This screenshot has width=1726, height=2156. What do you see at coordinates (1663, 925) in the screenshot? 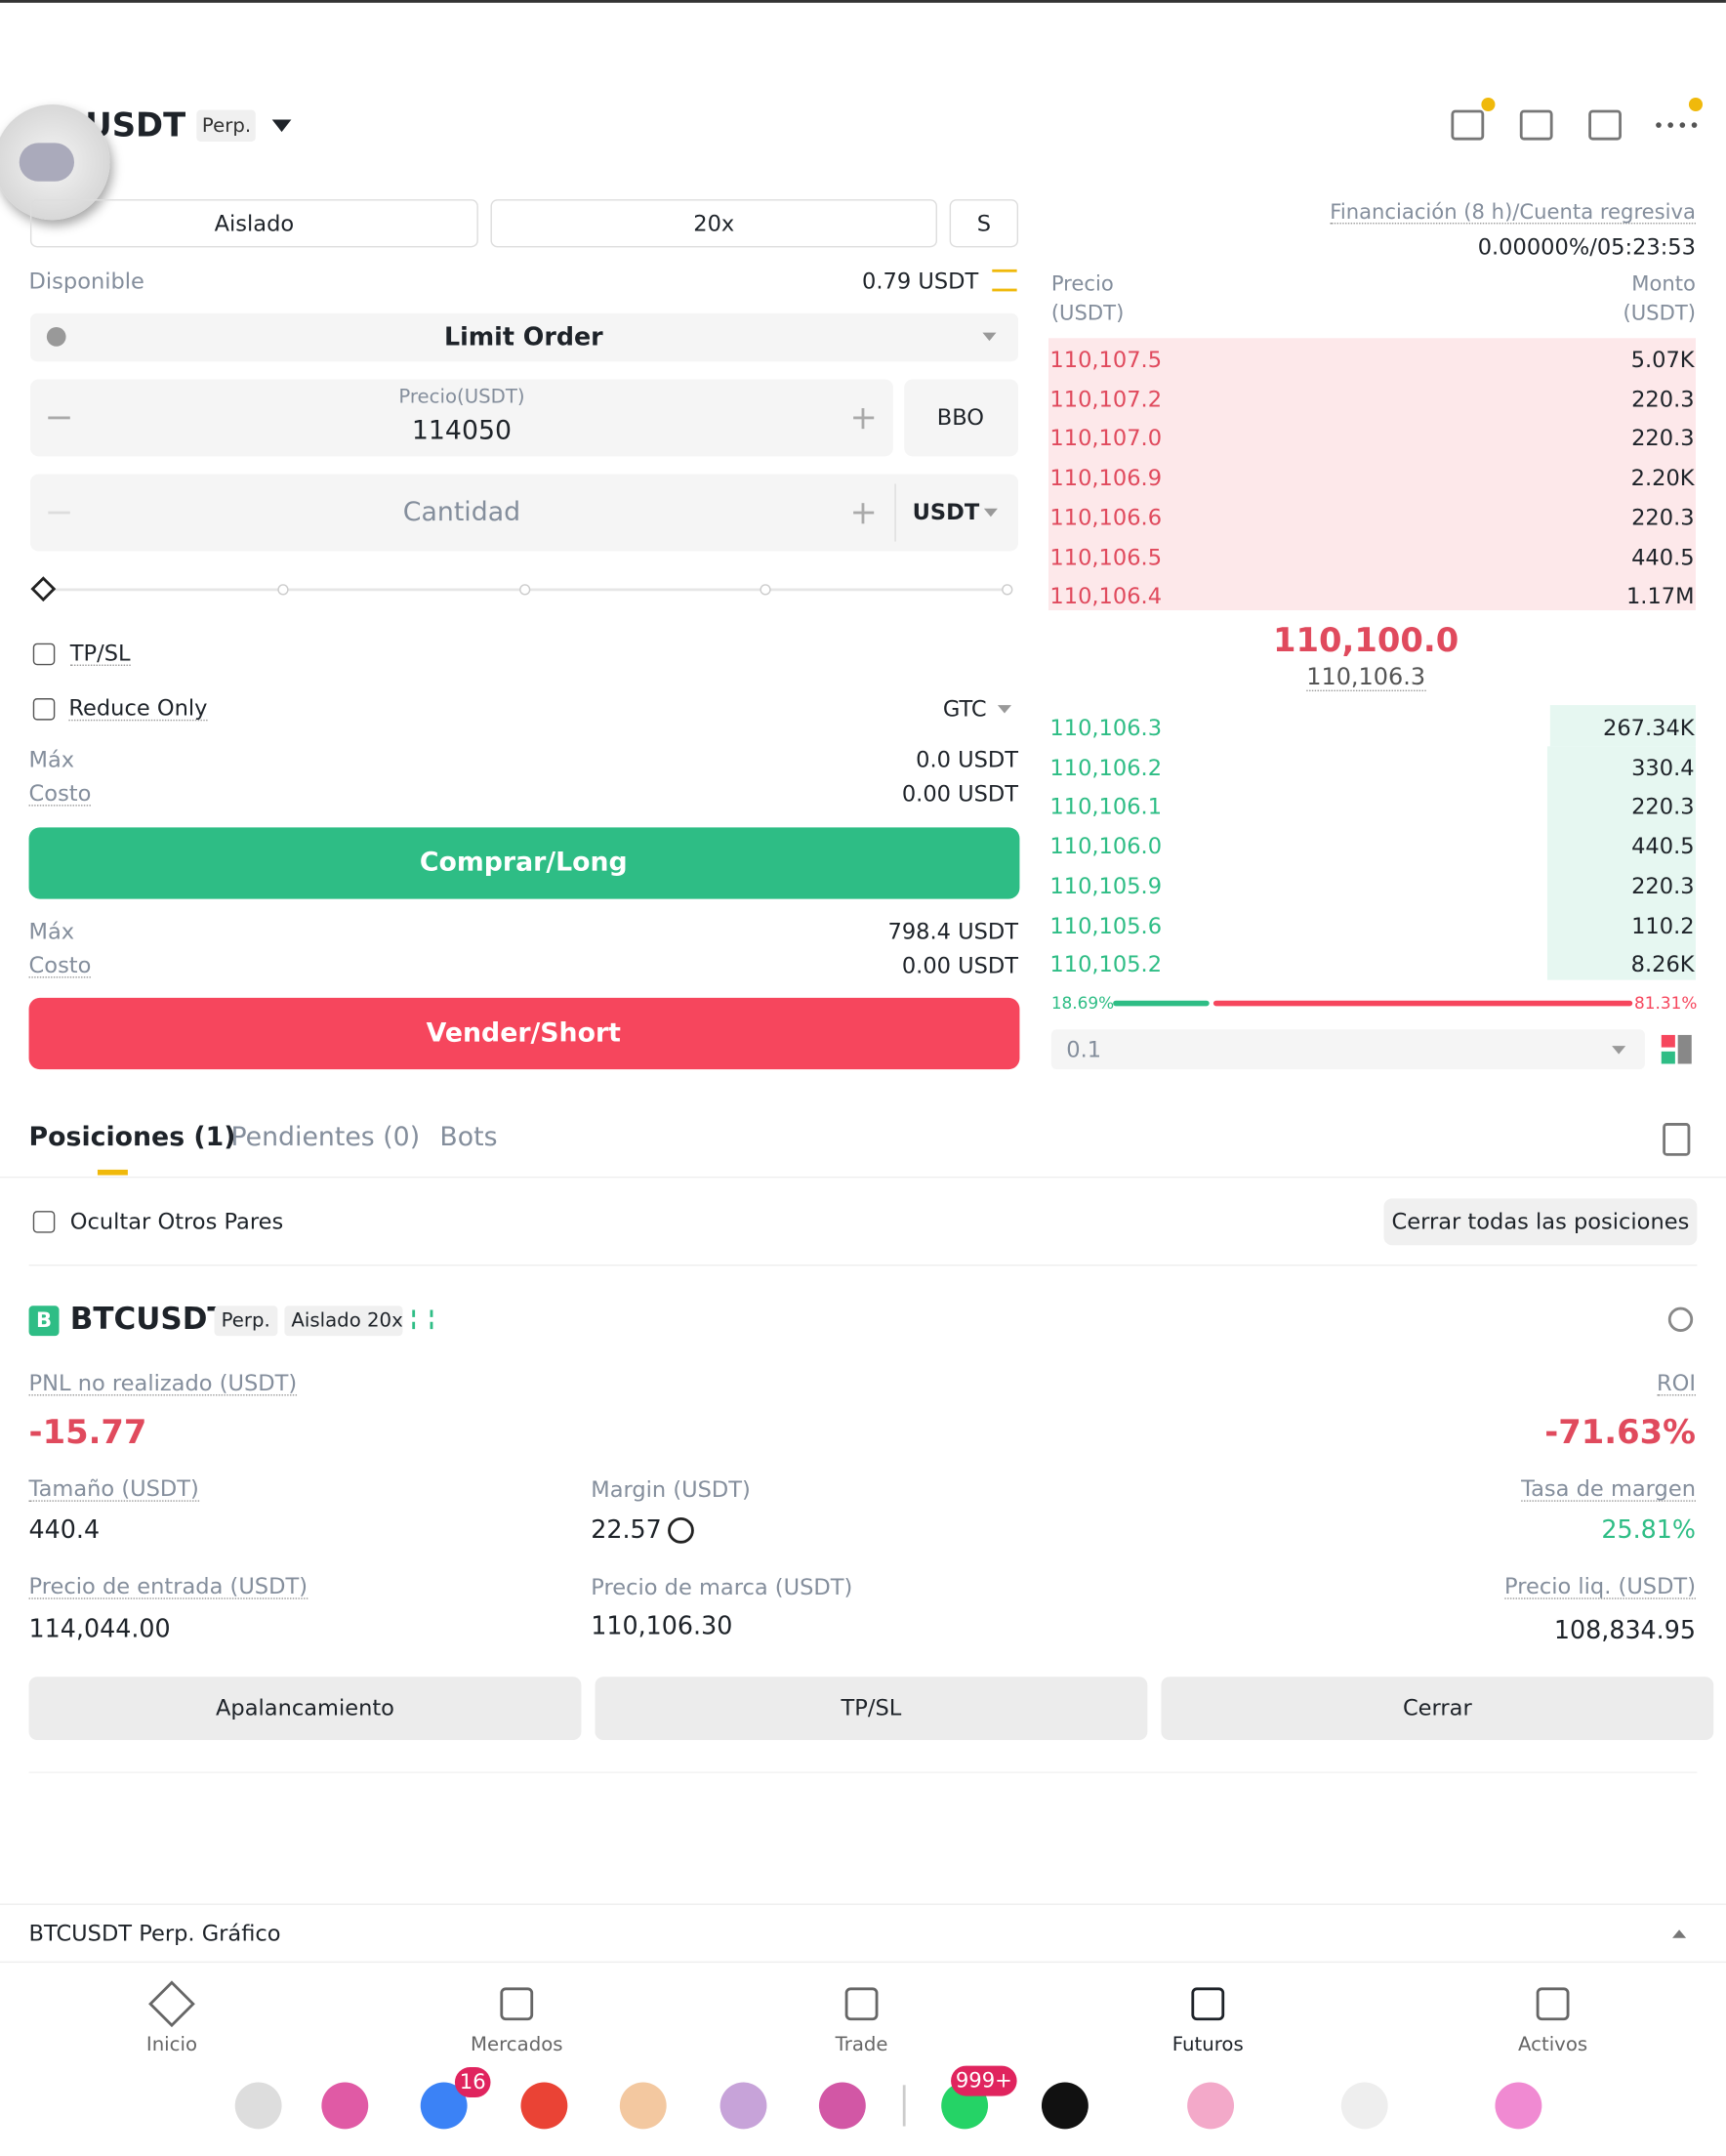
I see `bid-amount: 110.2` at bounding box center [1663, 925].